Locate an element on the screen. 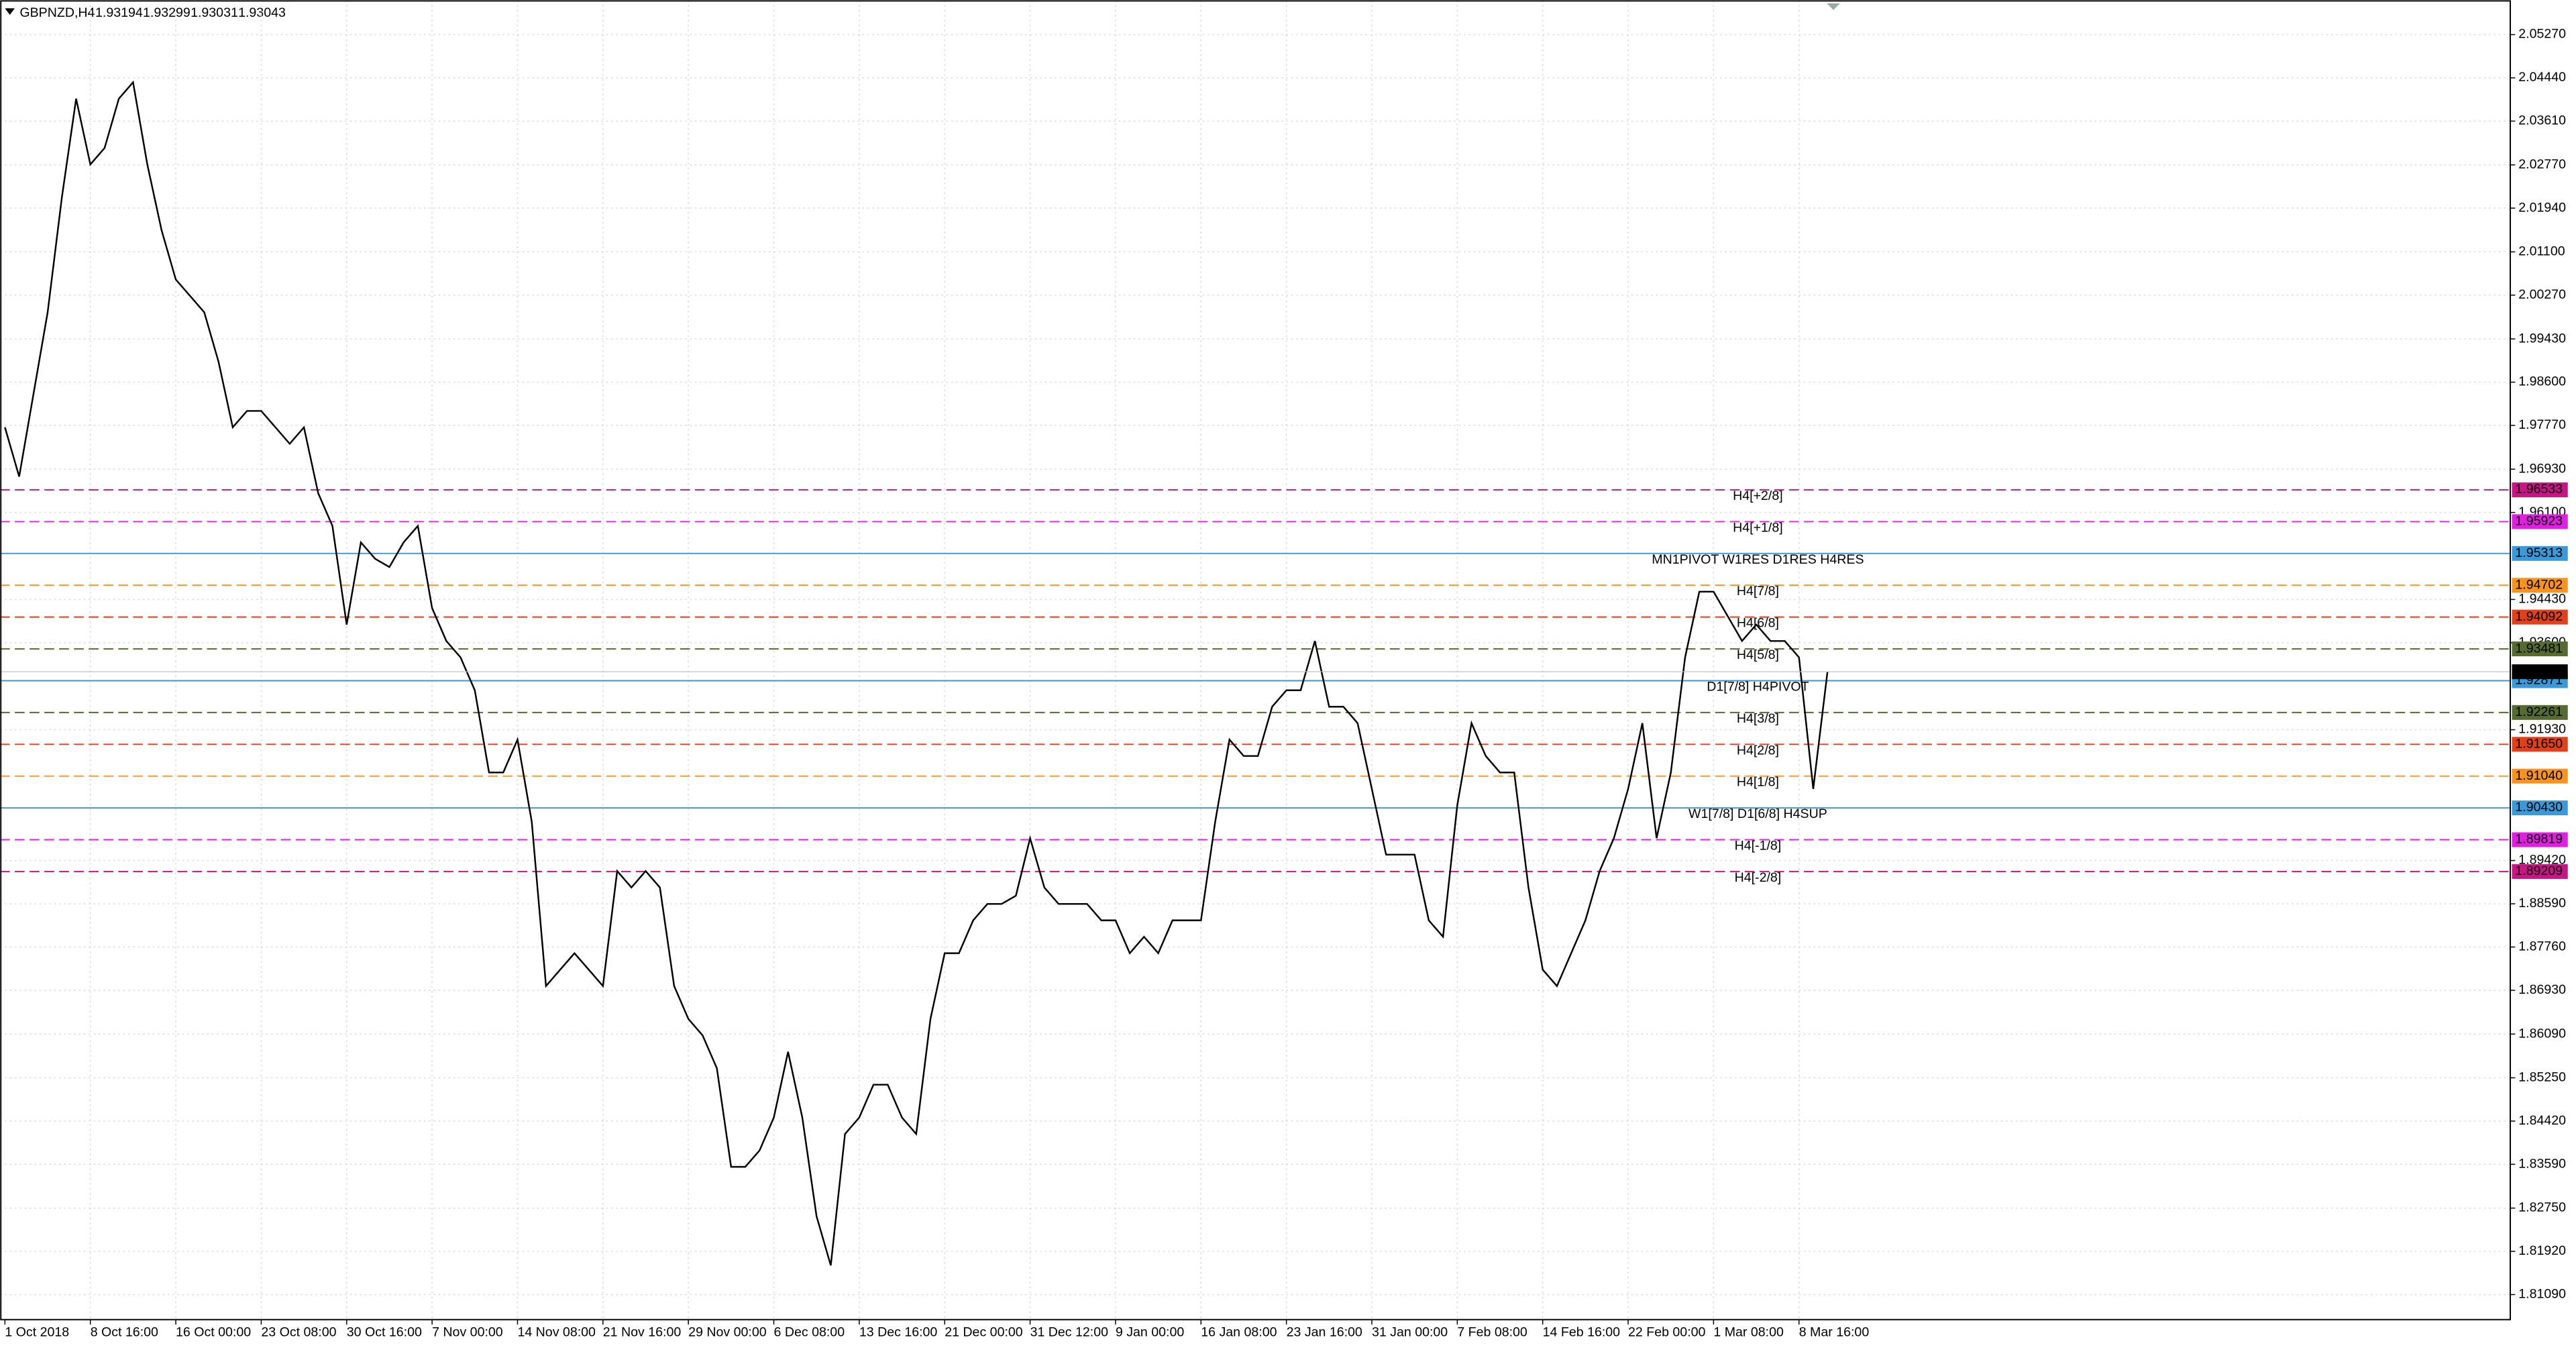 Image resolution: width=2576 pixels, height=1346 pixels. level-label: H4[1/8] is located at coordinates (1758, 783).